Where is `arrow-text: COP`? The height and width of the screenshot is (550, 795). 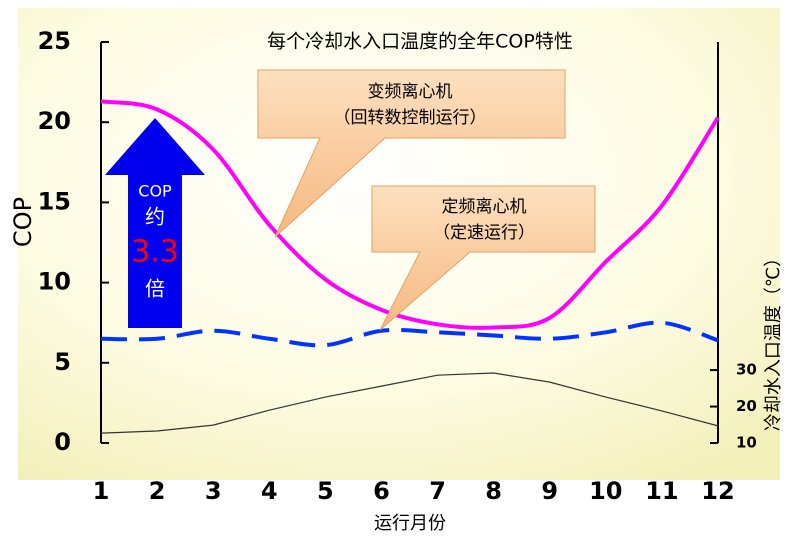
arrow-text: COP is located at coordinates (155, 191).